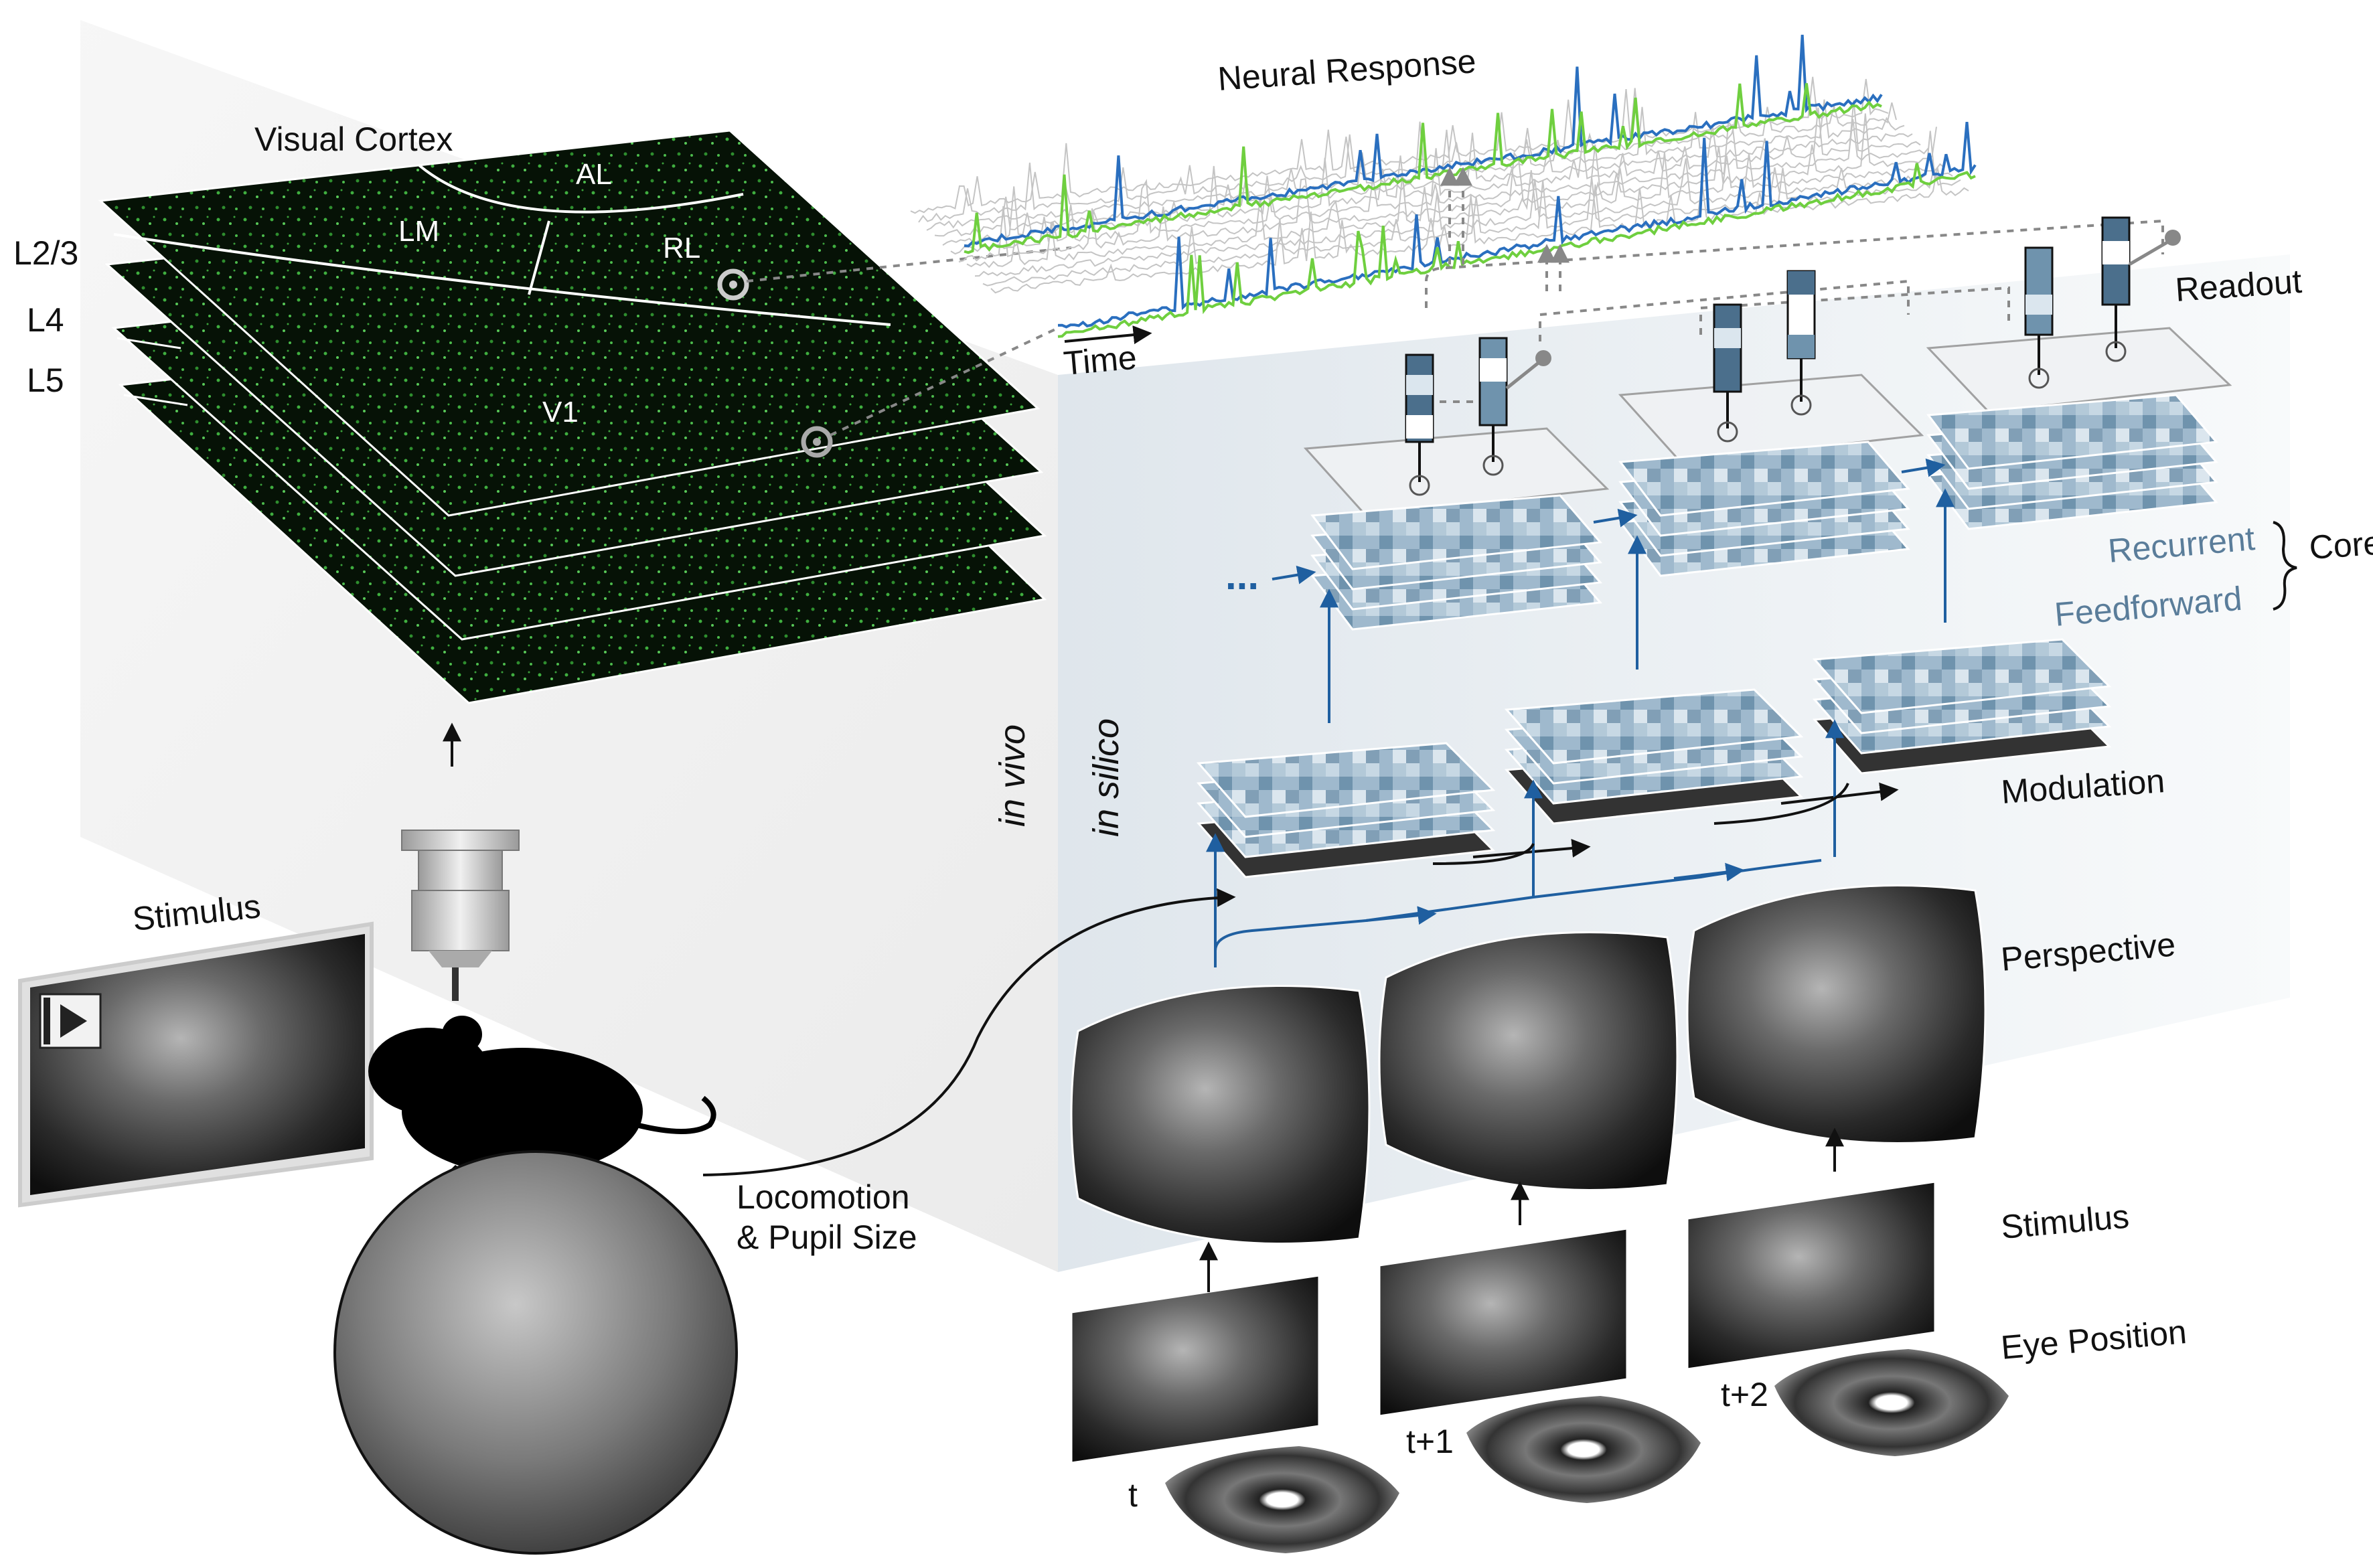 The height and width of the screenshot is (1568, 2373). I want to click on trace-green-bottom, so click(1516, 250).